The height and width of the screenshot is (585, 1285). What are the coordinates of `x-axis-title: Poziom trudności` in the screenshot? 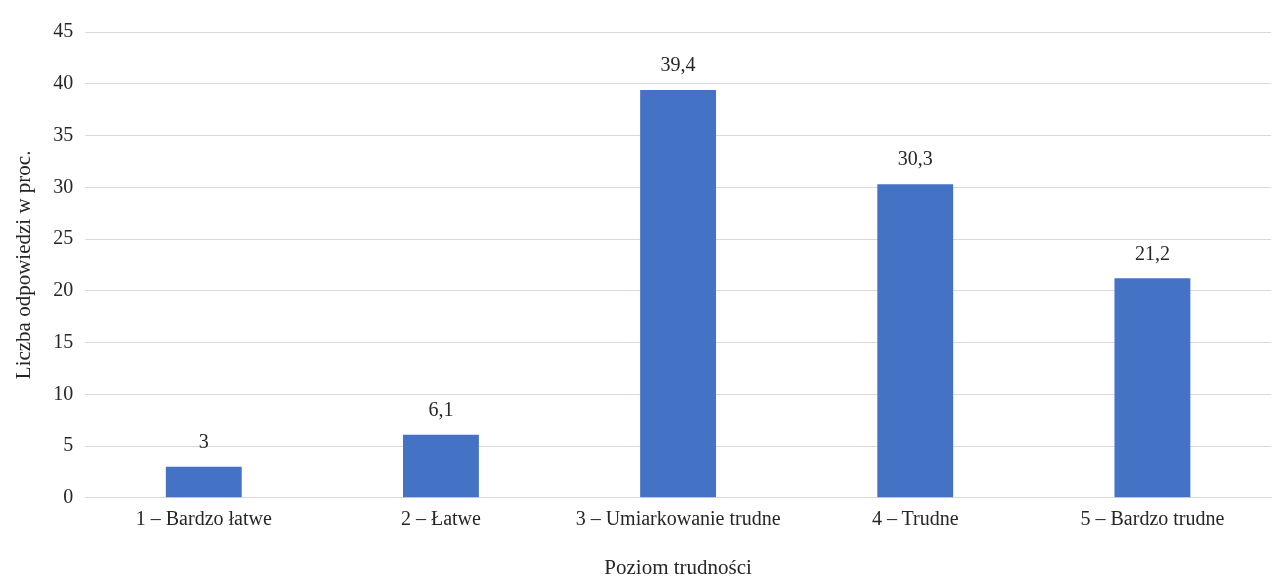 It's located at (678, 566).